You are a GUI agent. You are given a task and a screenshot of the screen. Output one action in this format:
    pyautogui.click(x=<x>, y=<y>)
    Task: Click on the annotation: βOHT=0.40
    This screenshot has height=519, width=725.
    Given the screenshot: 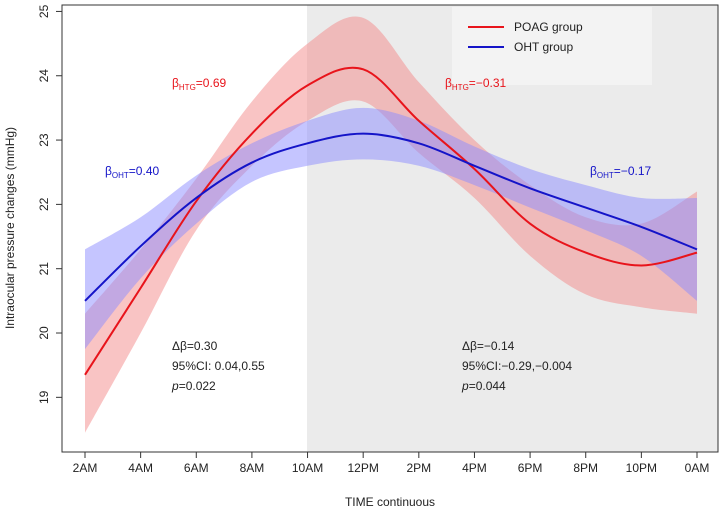 What is the action you would take?
    pyautogui.click(x=132, y=172)
    